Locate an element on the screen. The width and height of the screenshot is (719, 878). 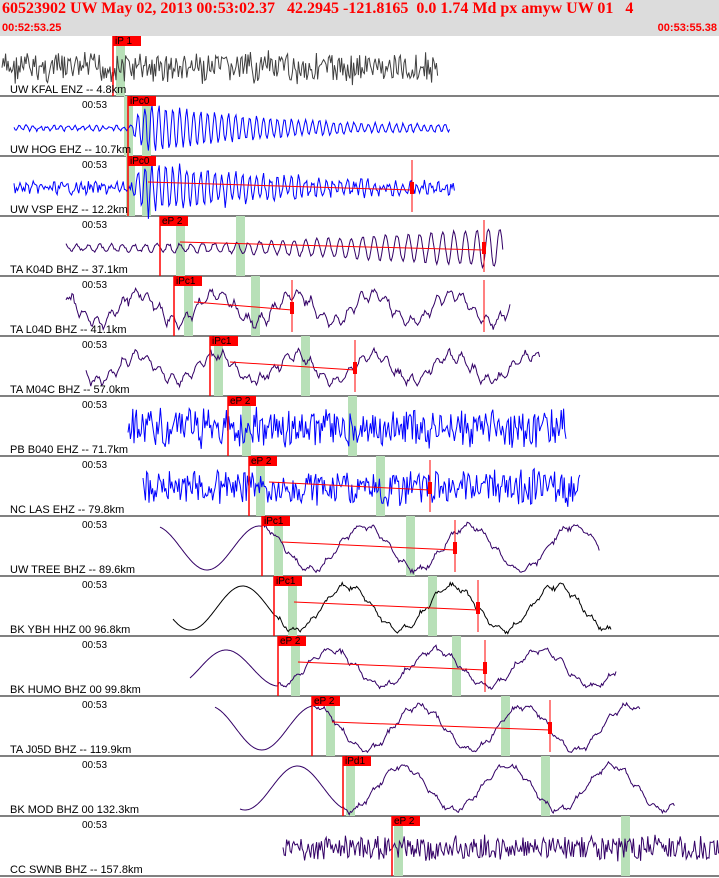
trace-panel: iPc1 00:53 TA M04C BHZ -- 57.0km is located at coordinates (359, 366).